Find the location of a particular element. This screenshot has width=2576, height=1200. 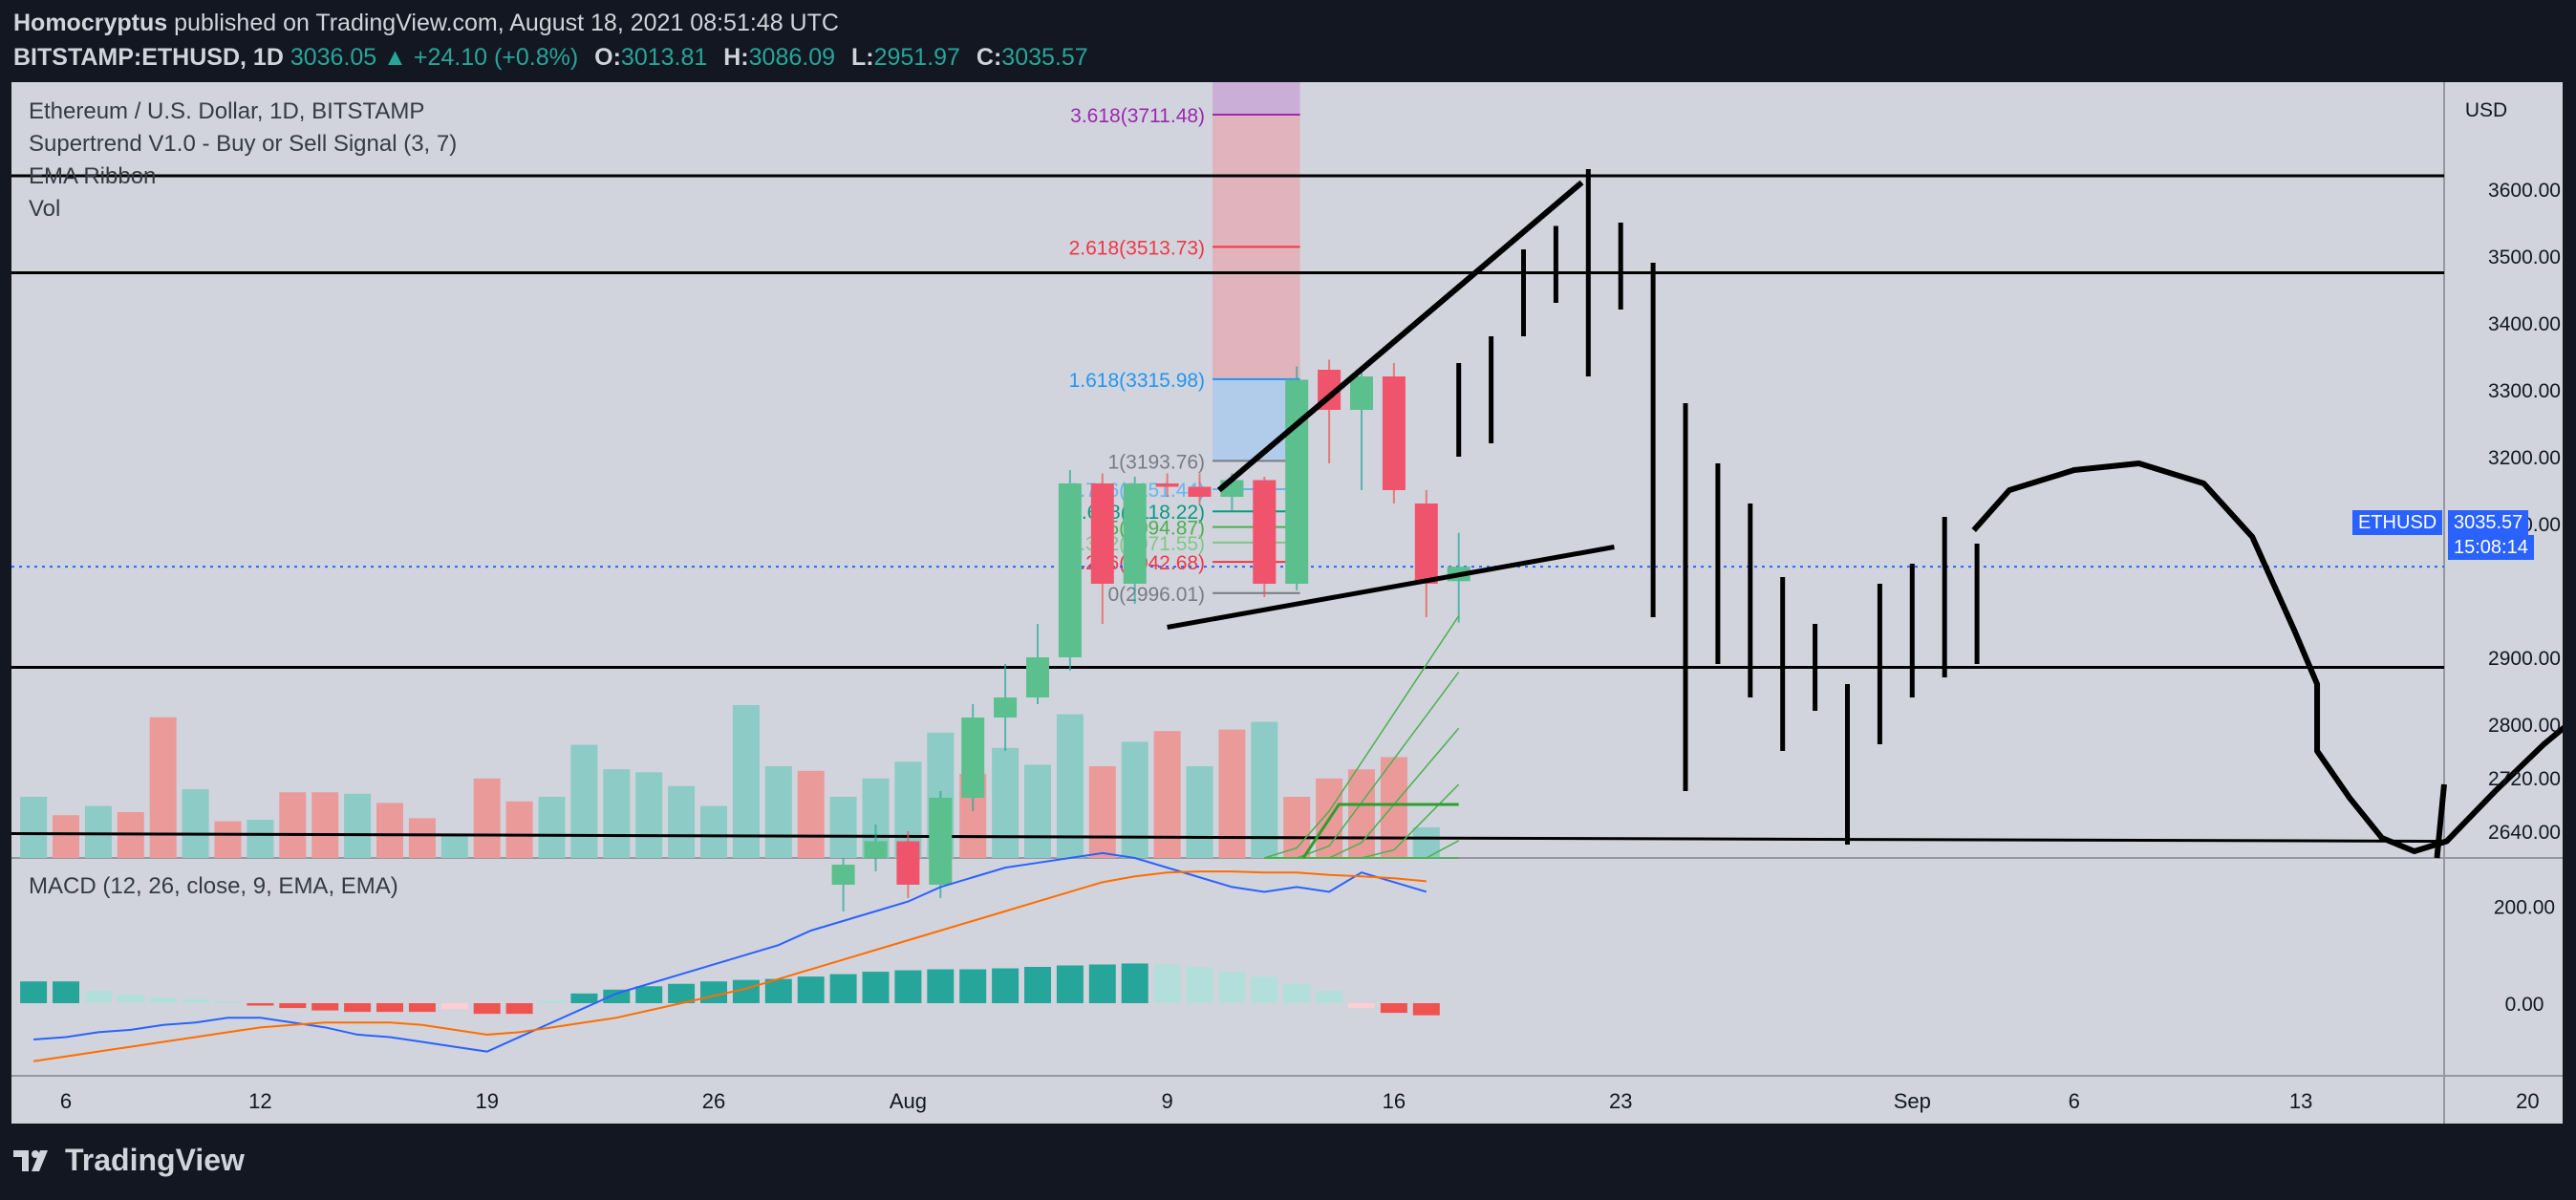

price-axis-tick-label: 3200.00 is located at coordinates (2524, 458).